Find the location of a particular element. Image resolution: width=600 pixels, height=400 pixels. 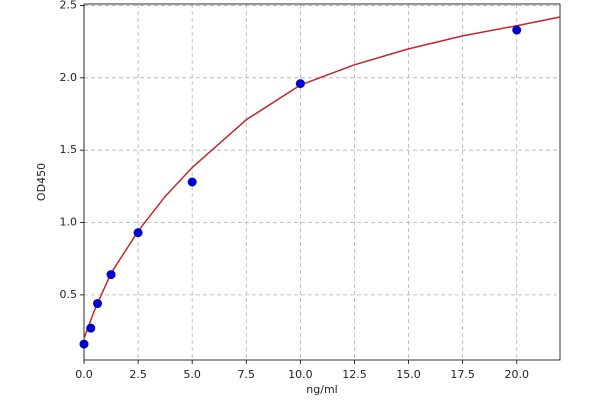

y-tick-label: 2.0 is located at coordinates (69, 77).